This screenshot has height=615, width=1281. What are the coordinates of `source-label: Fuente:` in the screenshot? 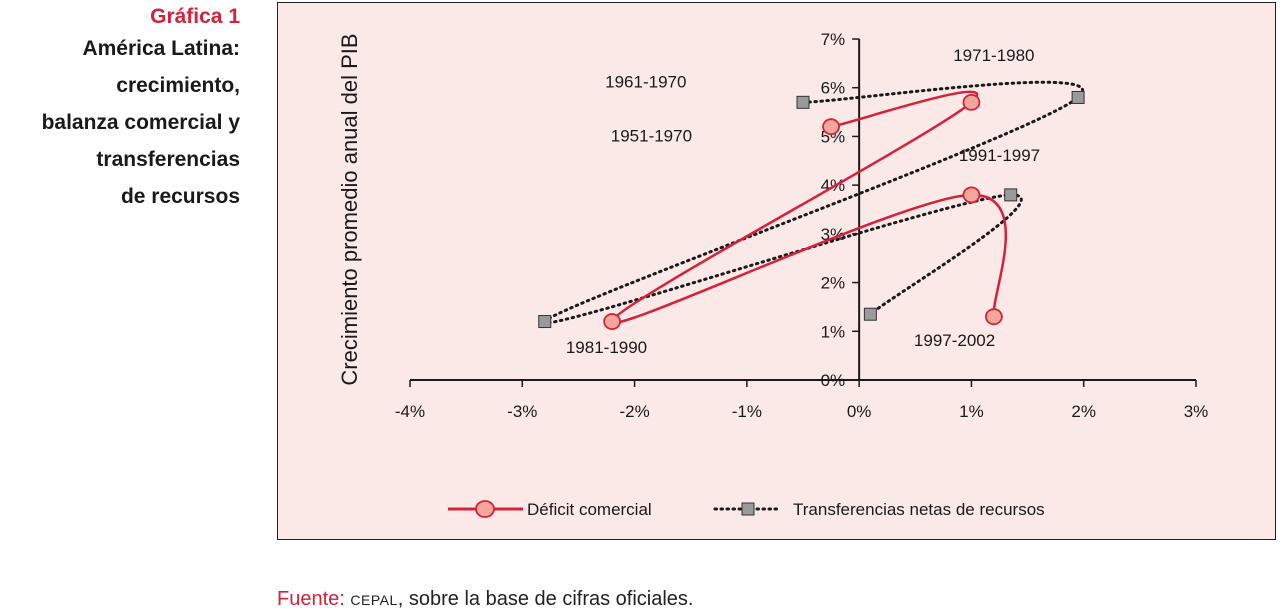 It's located at (311, 599).